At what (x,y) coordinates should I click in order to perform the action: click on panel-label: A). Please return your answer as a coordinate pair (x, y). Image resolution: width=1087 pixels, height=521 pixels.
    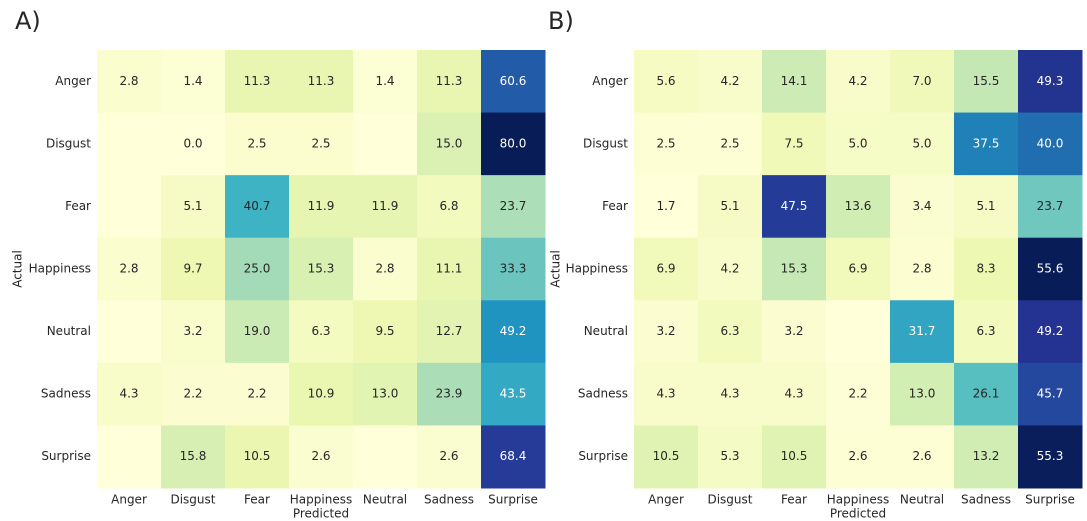
    Looking at the image, I should click on (28, 21).